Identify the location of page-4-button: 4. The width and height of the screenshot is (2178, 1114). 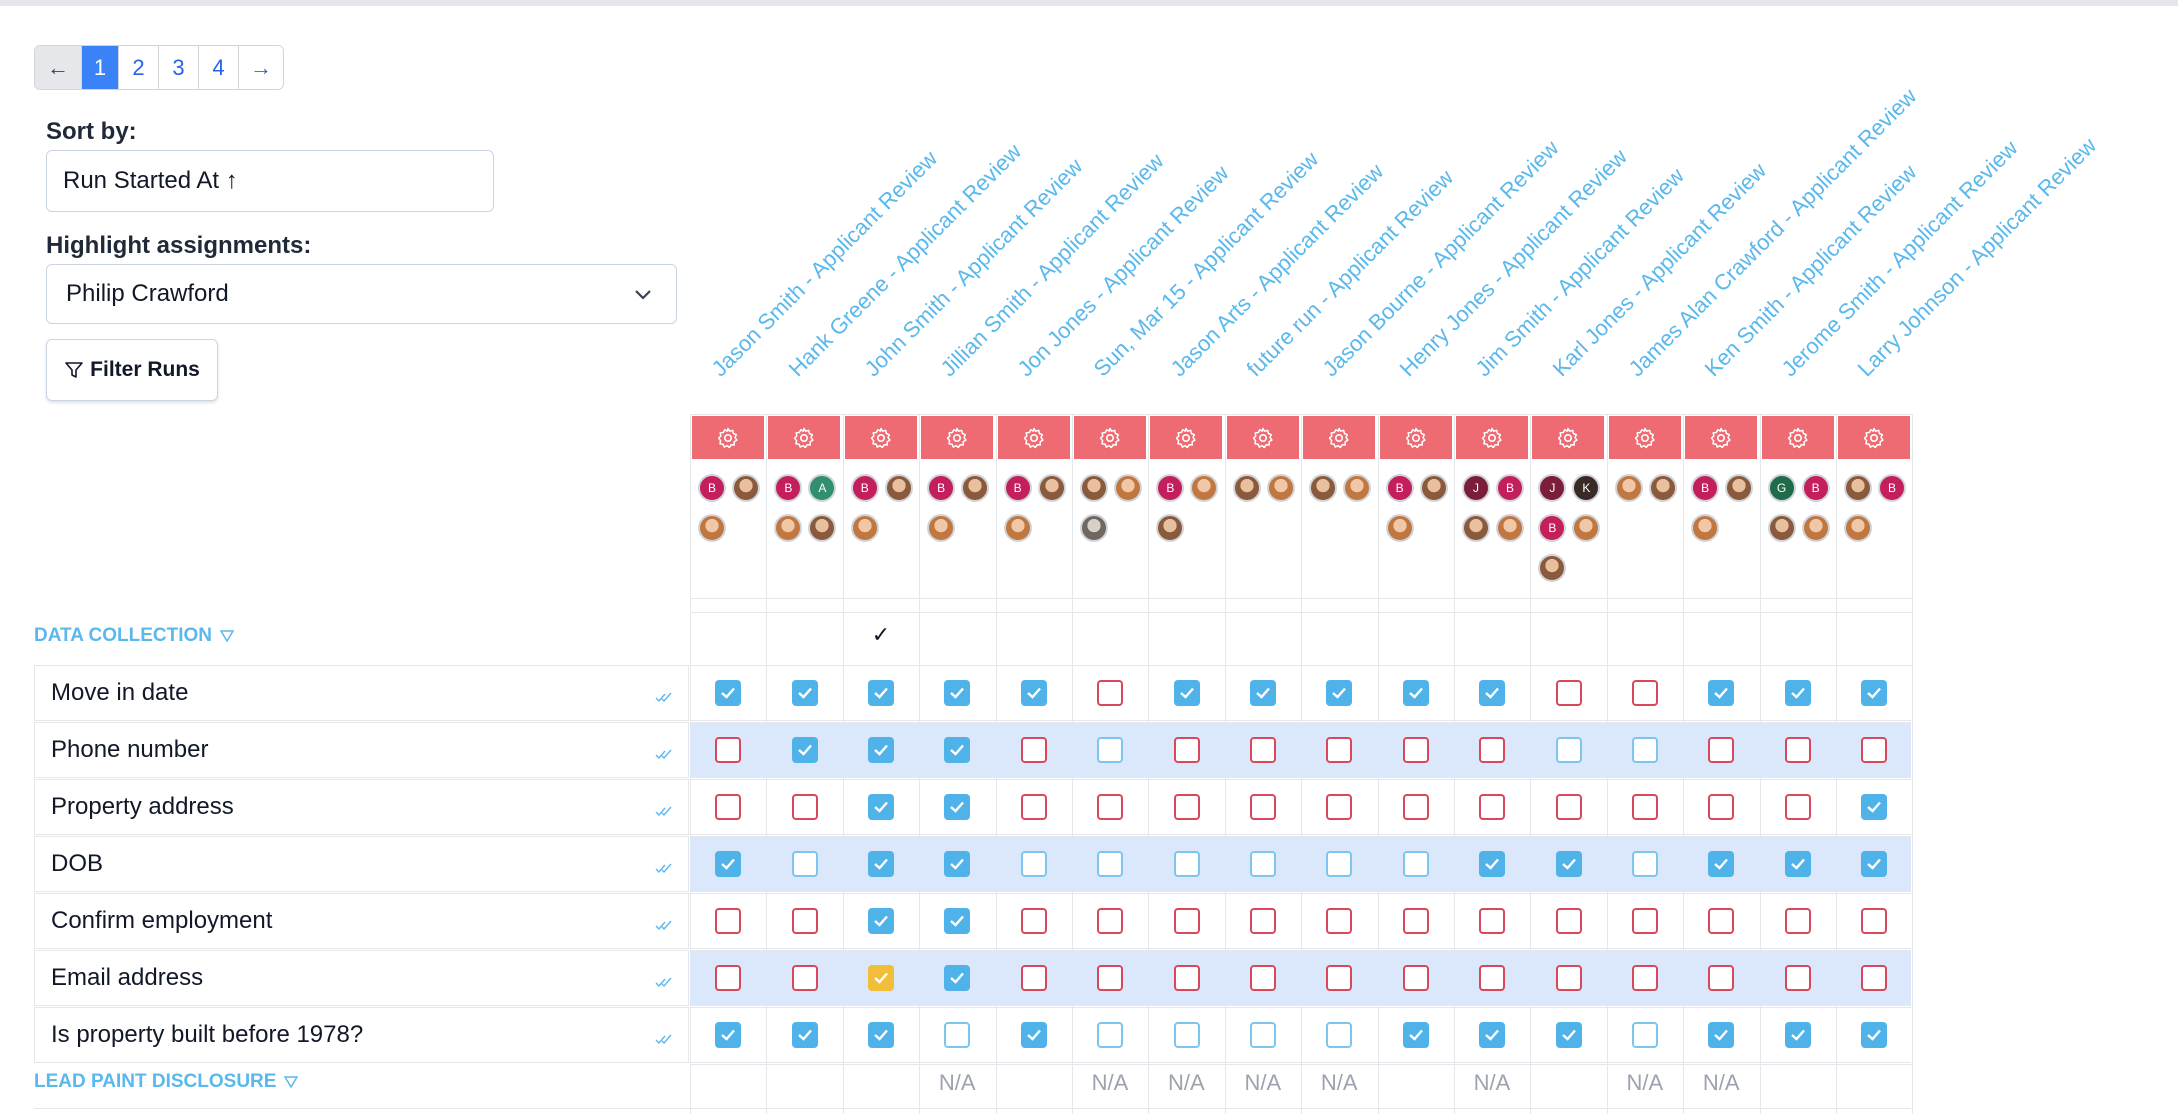
(219, 67).